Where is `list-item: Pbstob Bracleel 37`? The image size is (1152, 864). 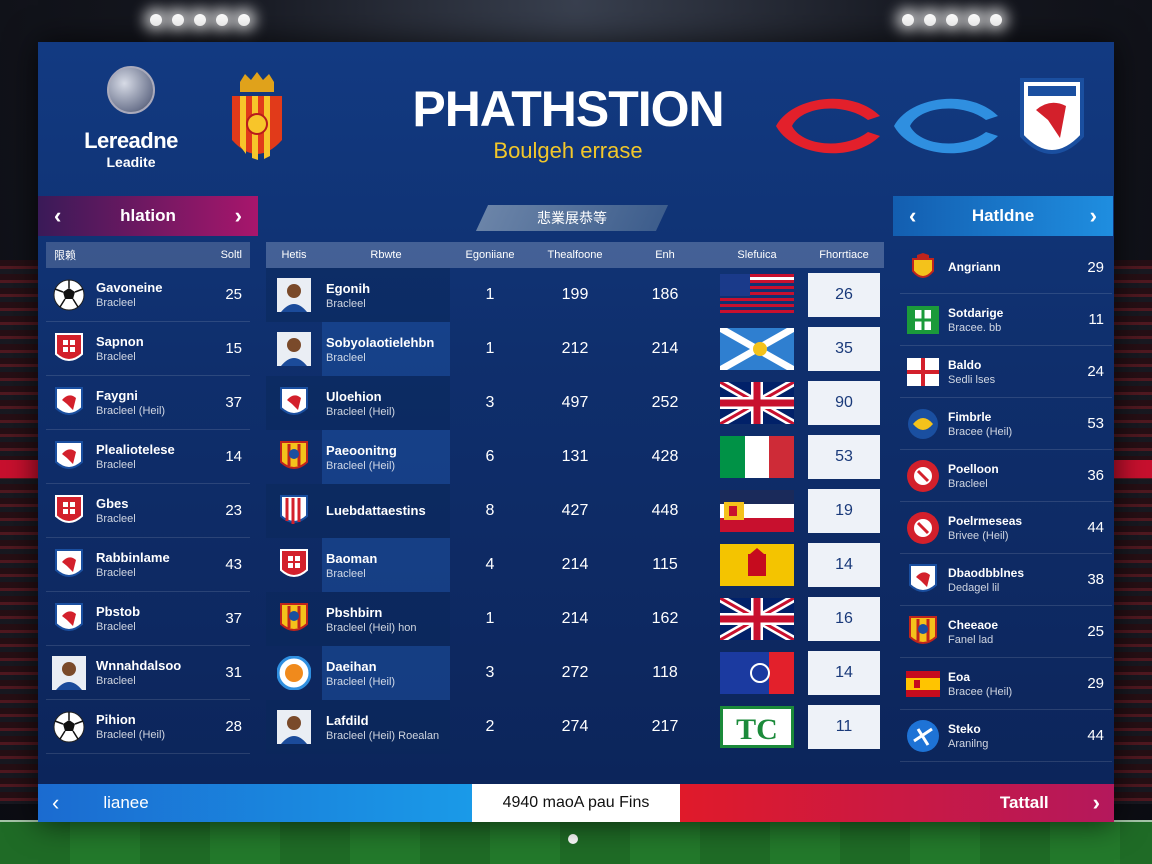
list-item: Pbstob Bracleel 37 is located at coordinates (148, 619).